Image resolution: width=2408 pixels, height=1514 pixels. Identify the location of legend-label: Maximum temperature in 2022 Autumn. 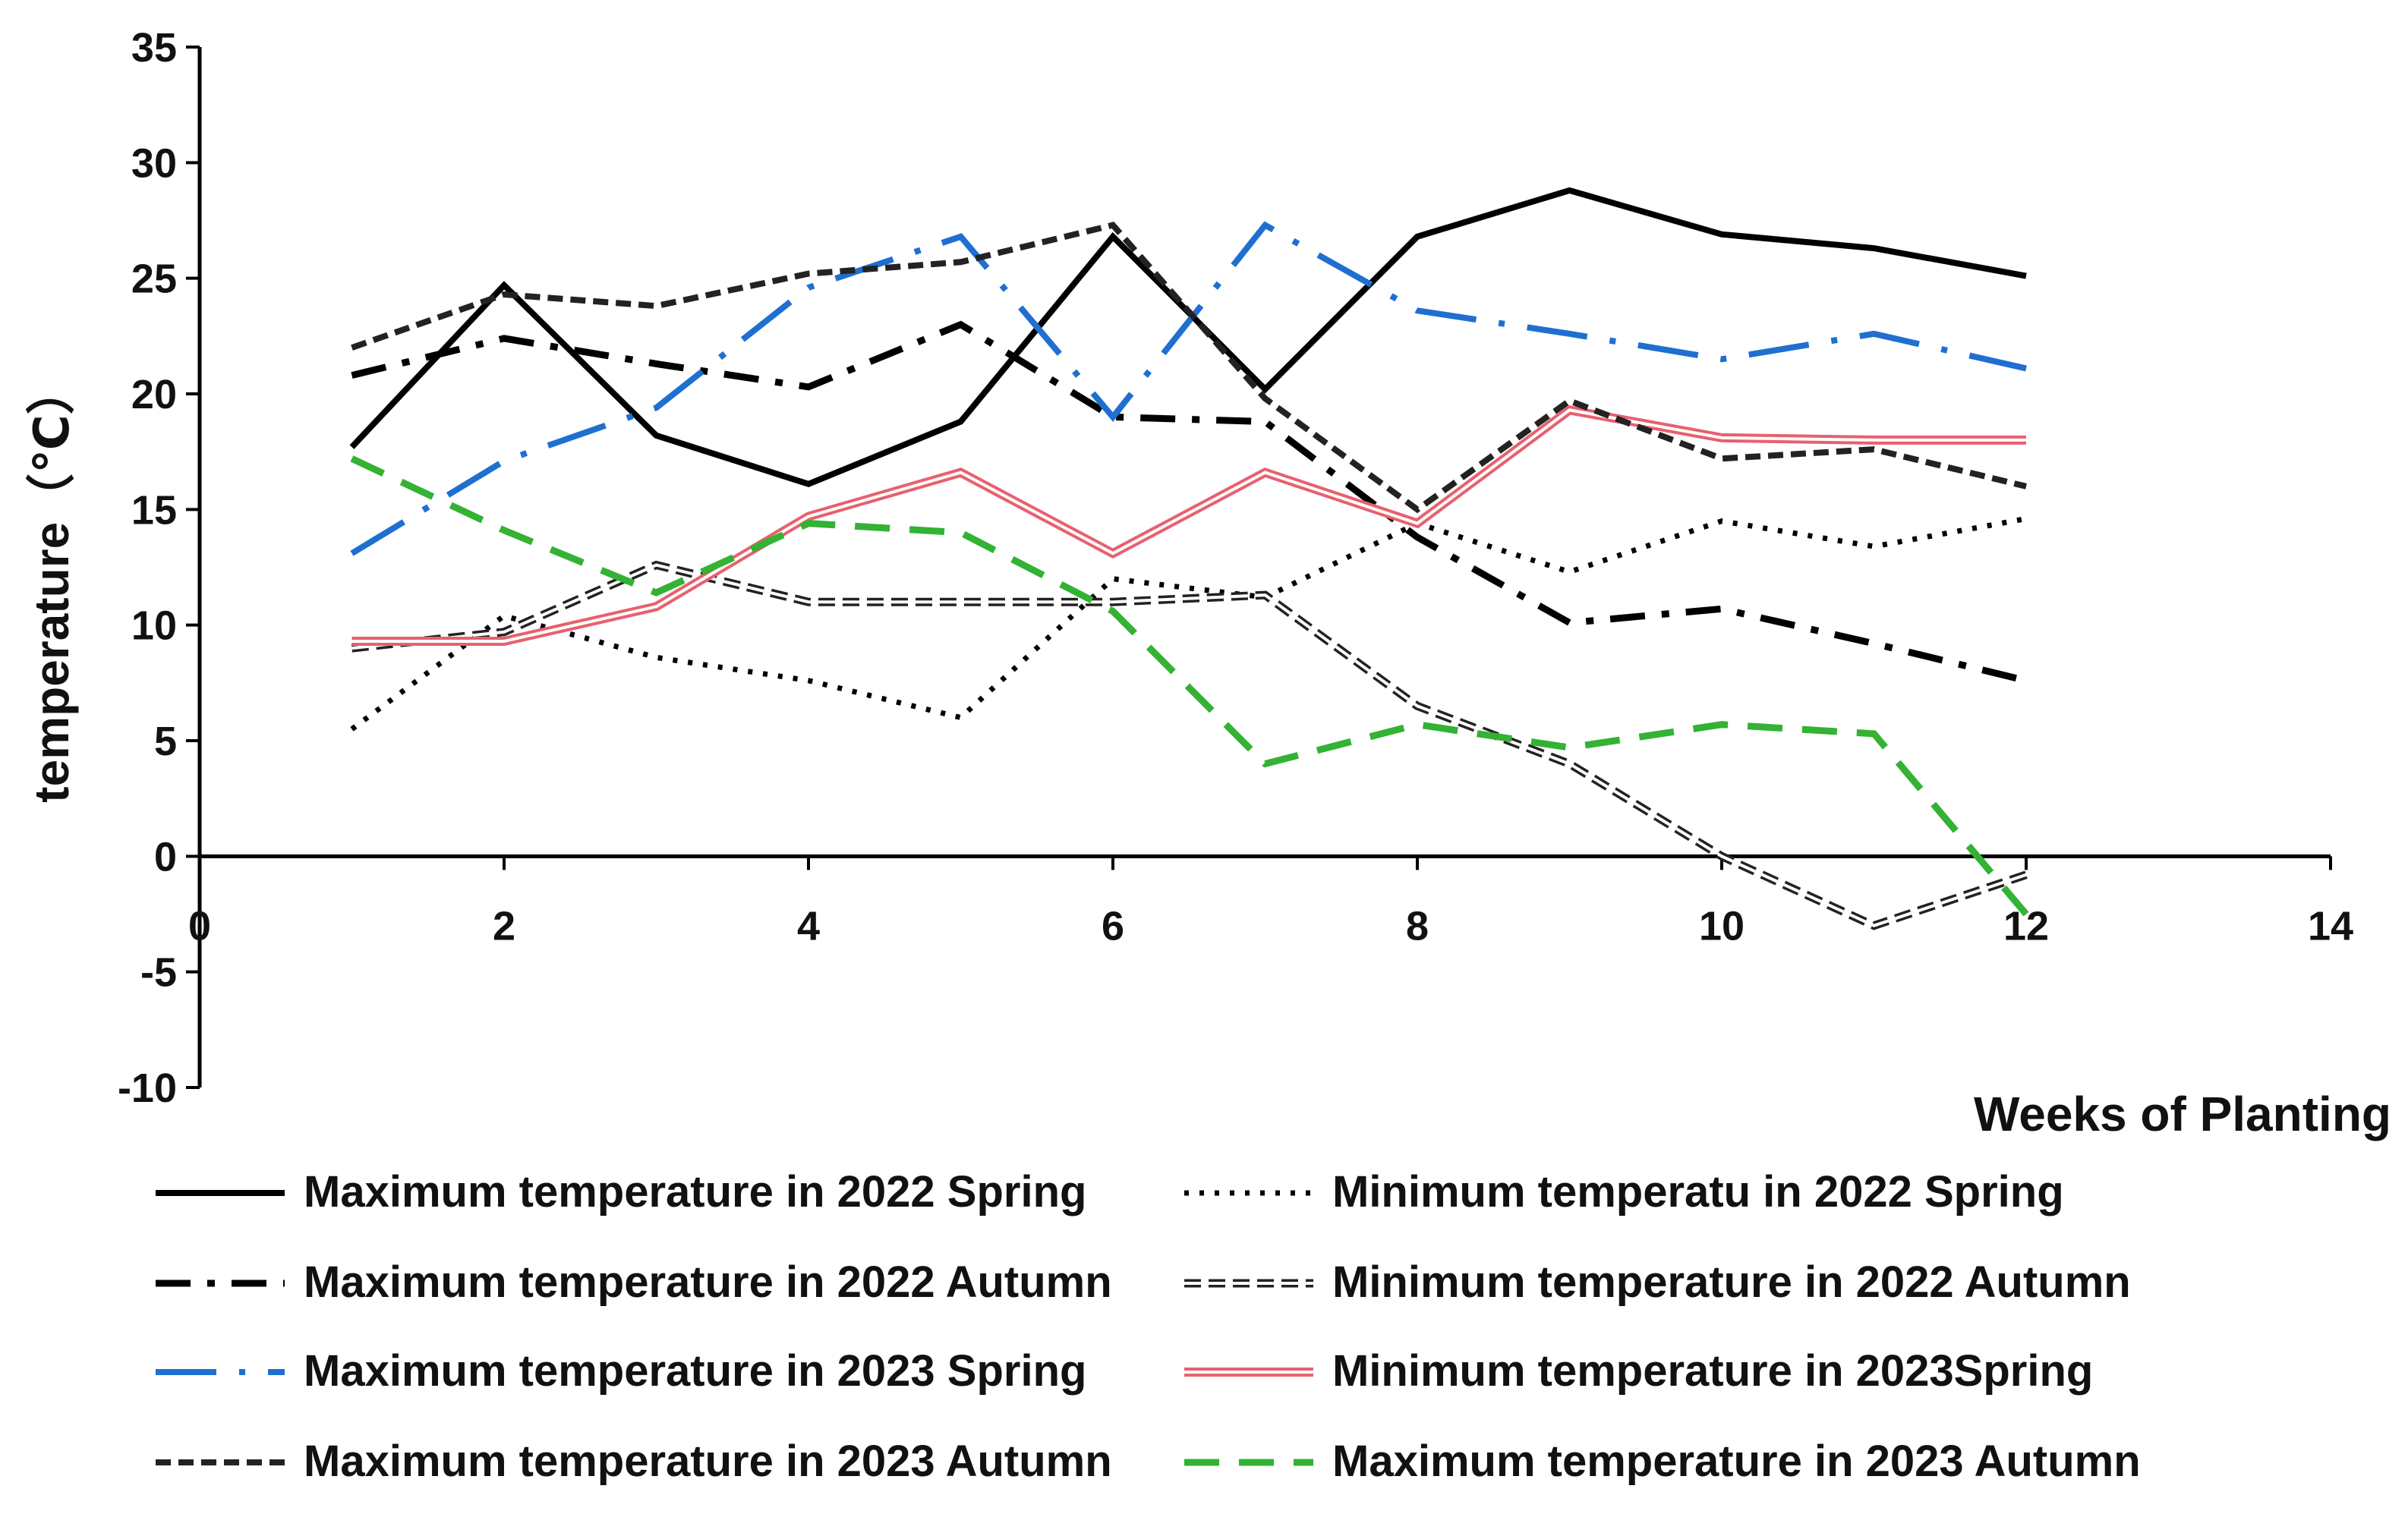
(708, 1282).